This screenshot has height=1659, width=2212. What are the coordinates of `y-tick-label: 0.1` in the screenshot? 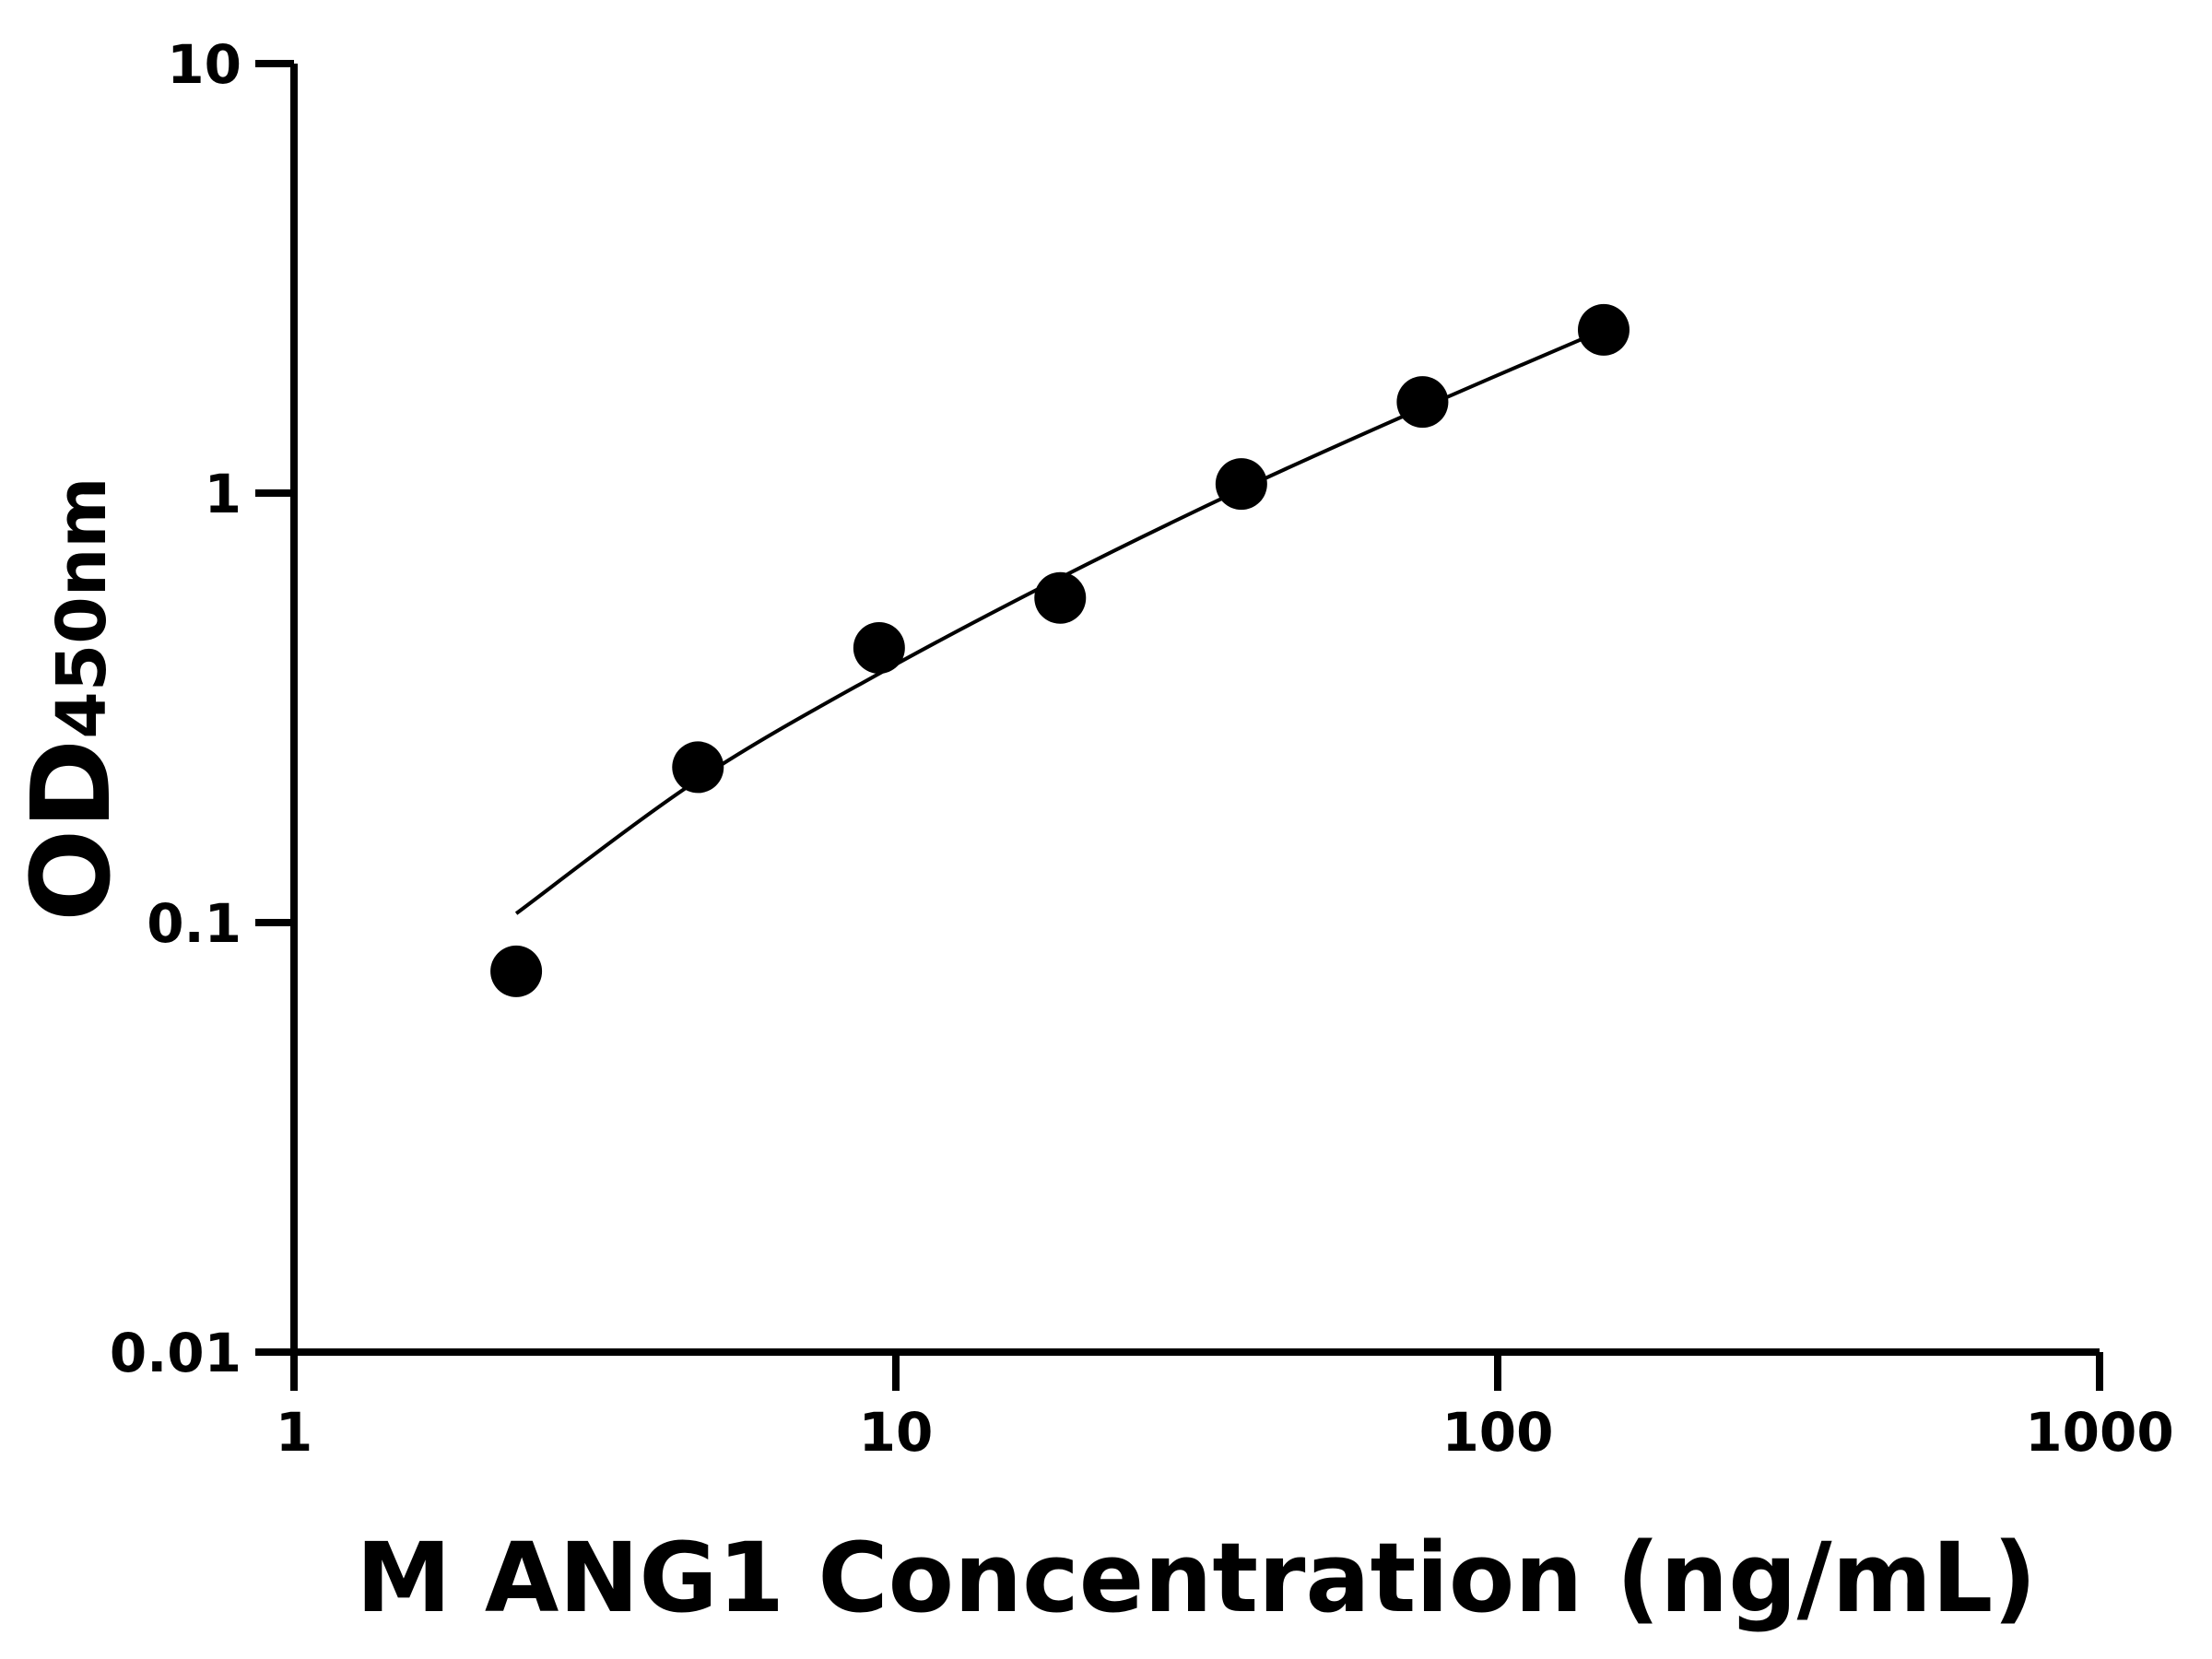 It's located at (194, 923).